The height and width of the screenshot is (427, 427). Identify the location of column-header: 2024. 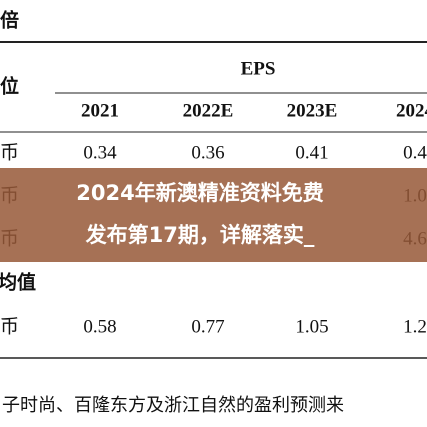
(411, 110).